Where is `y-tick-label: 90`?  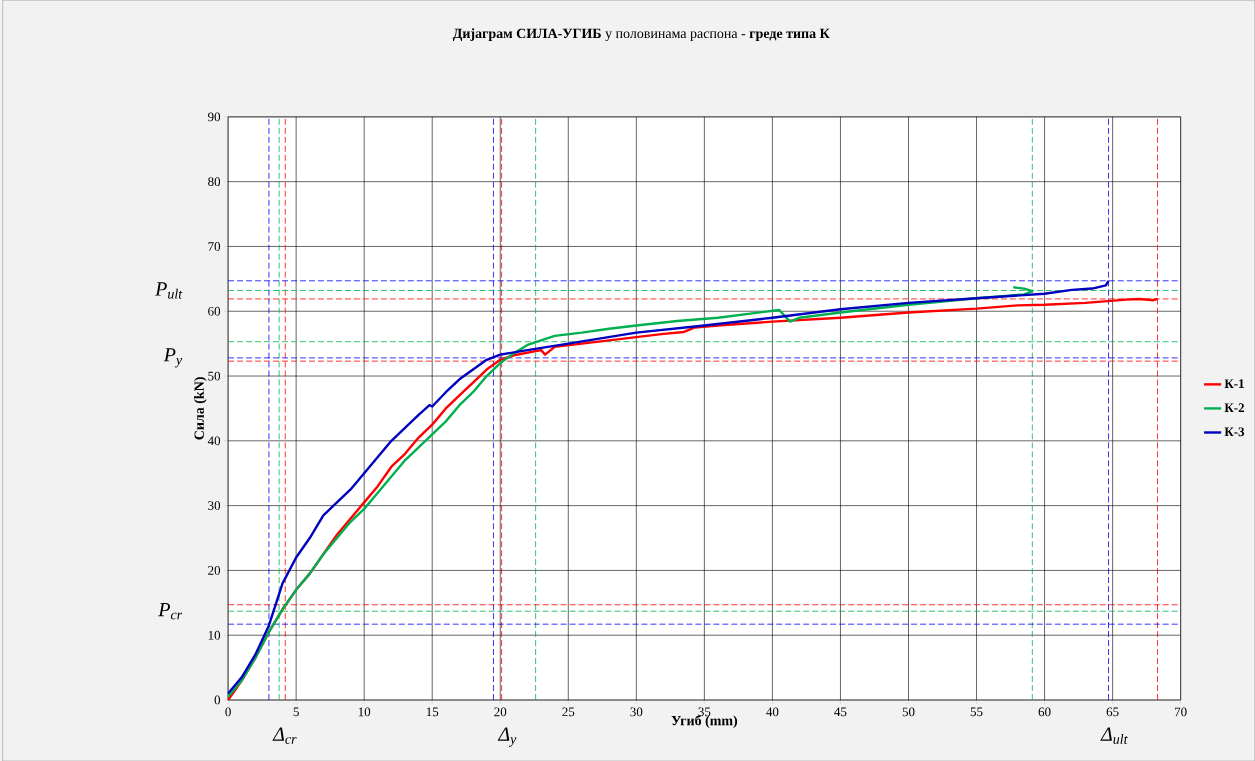
y-tick-label: 90 is located at coordinates (214, 117).